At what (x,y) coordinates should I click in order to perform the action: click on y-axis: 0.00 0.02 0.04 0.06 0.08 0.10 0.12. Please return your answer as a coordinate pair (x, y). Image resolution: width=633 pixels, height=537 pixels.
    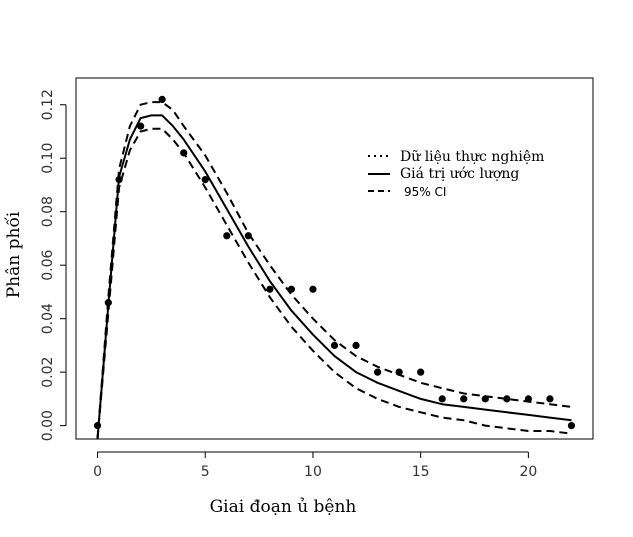
    Looking at the image, I should click on (53, 265).